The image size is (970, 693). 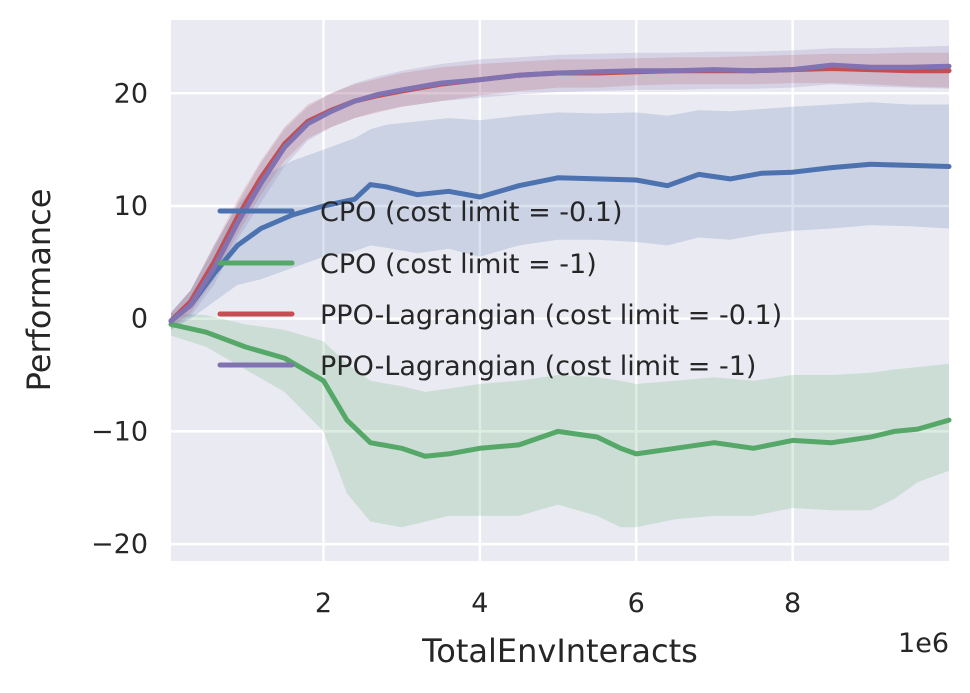 I want to click on y-tick-labels: −20 −10 0 10 20, so click(x=119, y=319).